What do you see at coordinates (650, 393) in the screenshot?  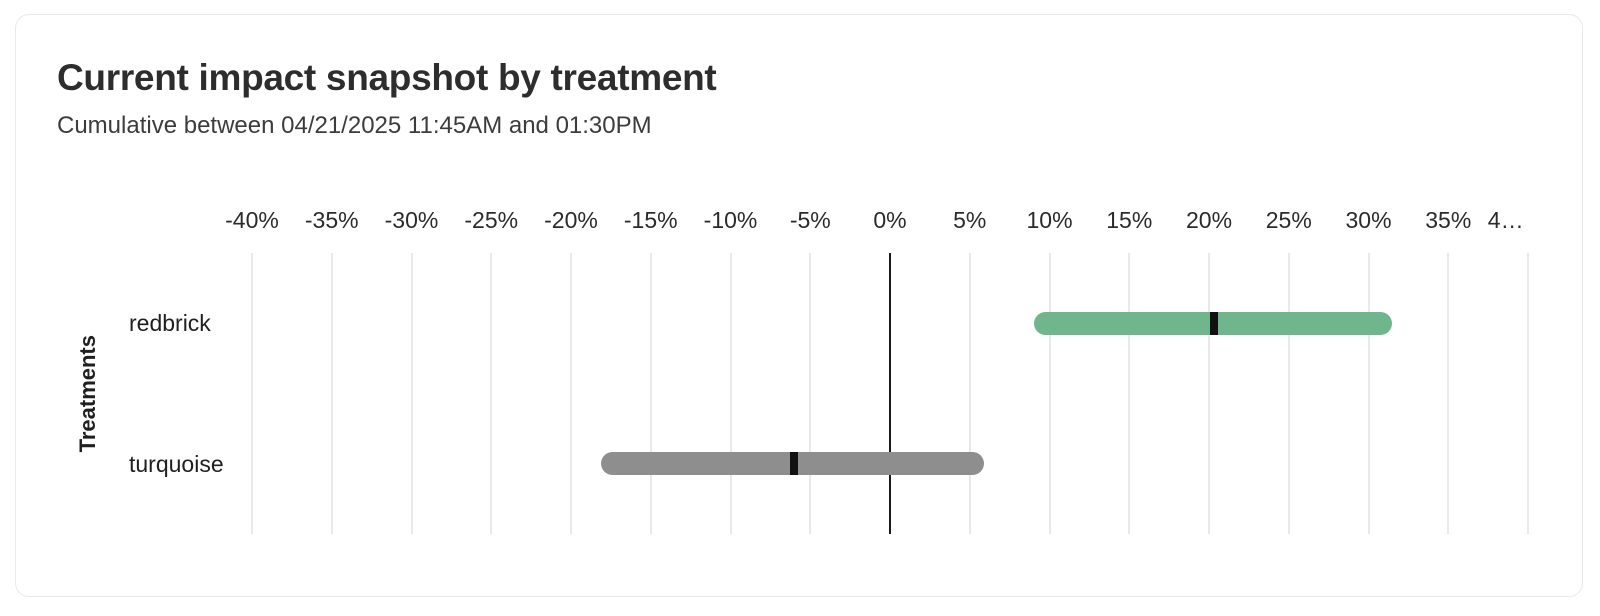 I see `gridline--15` at bounding box center [650, 393].